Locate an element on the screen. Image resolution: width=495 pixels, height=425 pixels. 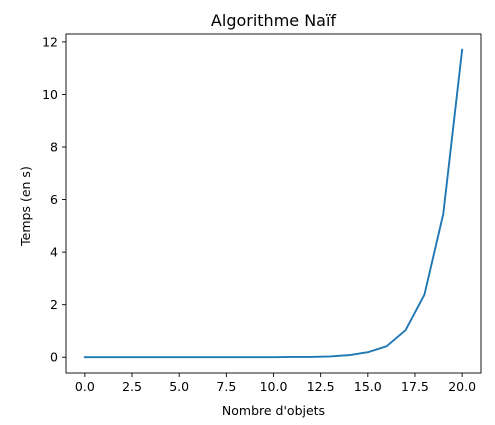
x-tick-label: 2.5 is located at coordinates (132, 386).